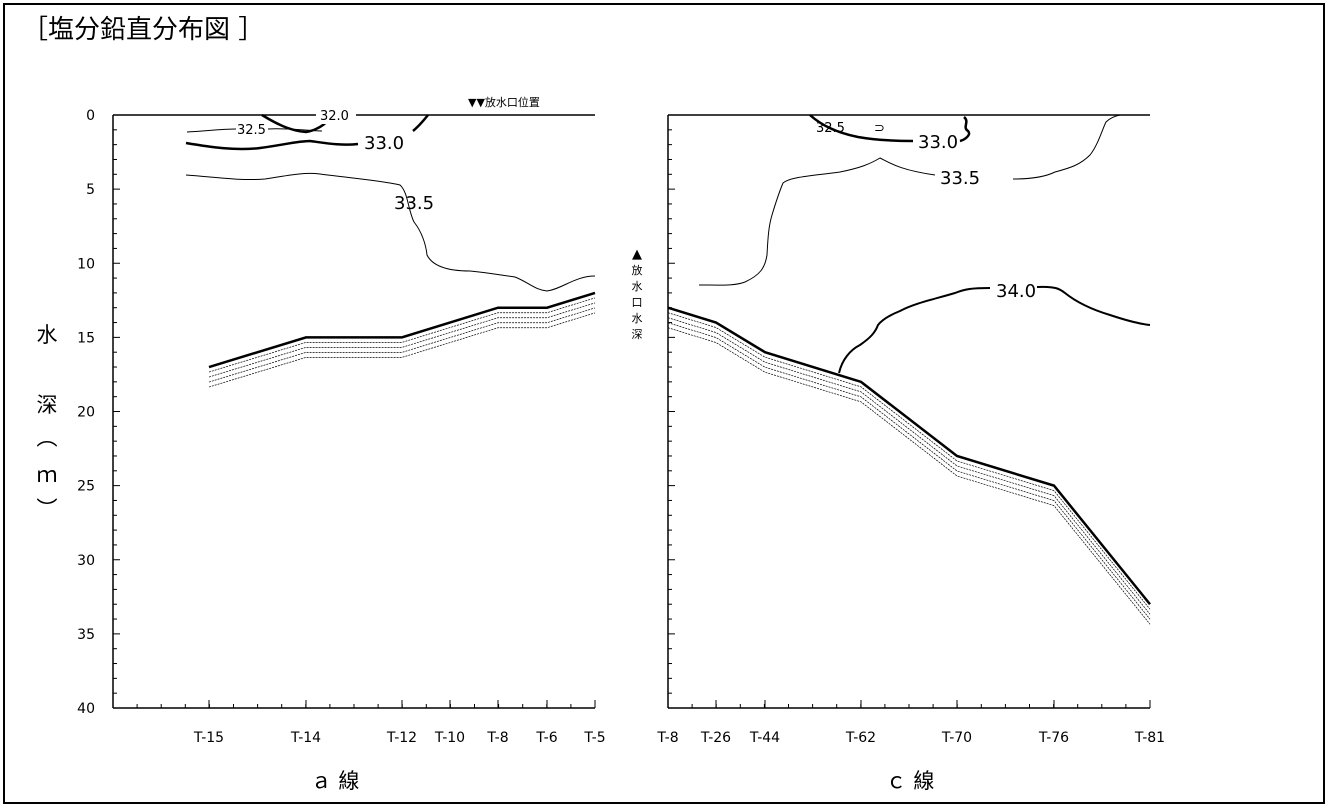 Image resolution: width=1330 pixels, height=810 pixels. What do you see at coordinates (90, 190) in the screenshot?
I see `y-tick-label-5: 5` at bounding box center [90, 190].